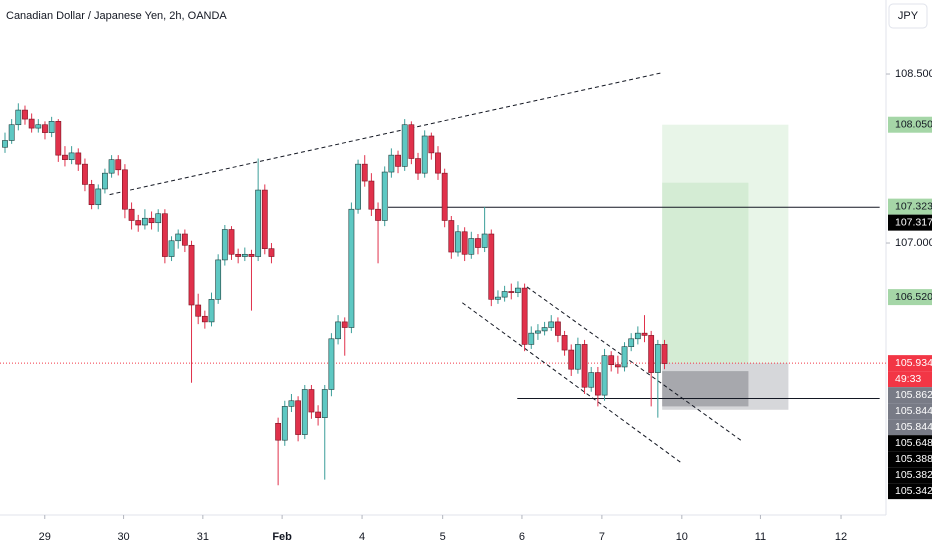 This screenshot has width=932, height=550. Describe the element at coordinates (913, 443) in the screenshot. I see `price-badge-text: 105.648` at that location.